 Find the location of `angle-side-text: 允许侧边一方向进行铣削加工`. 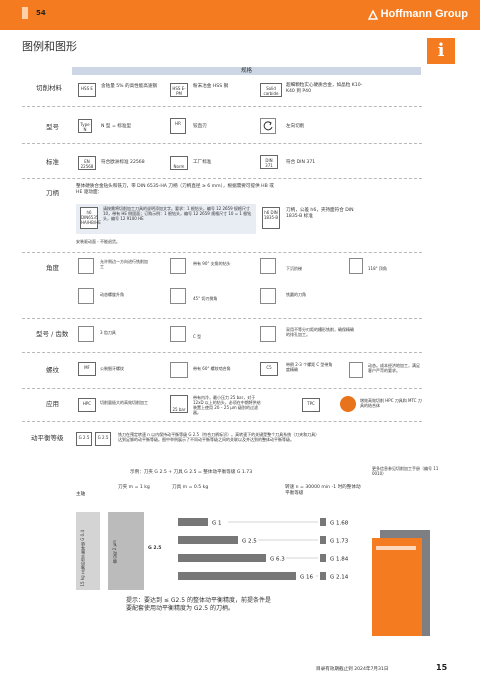

angle-side-text: 允许侧边一方向进行铣削加工 is located at coordinates (124, 264).